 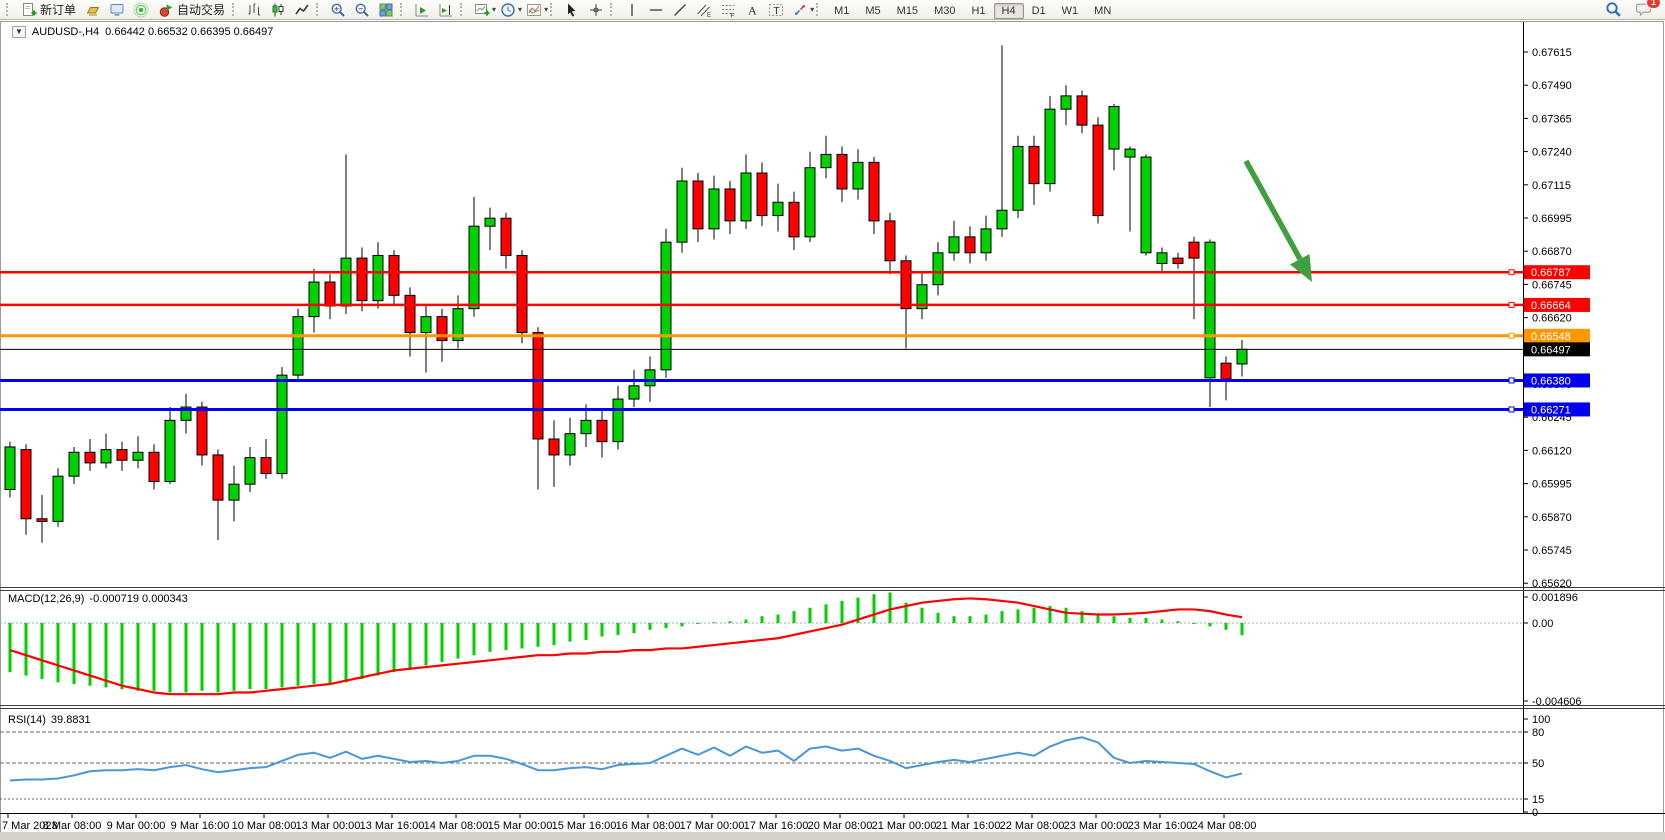 What do you see at coordinates (1552, 584) in the screenshot?
I see `price-axis-label: 0.65620` at bounding box center [1552, 584].